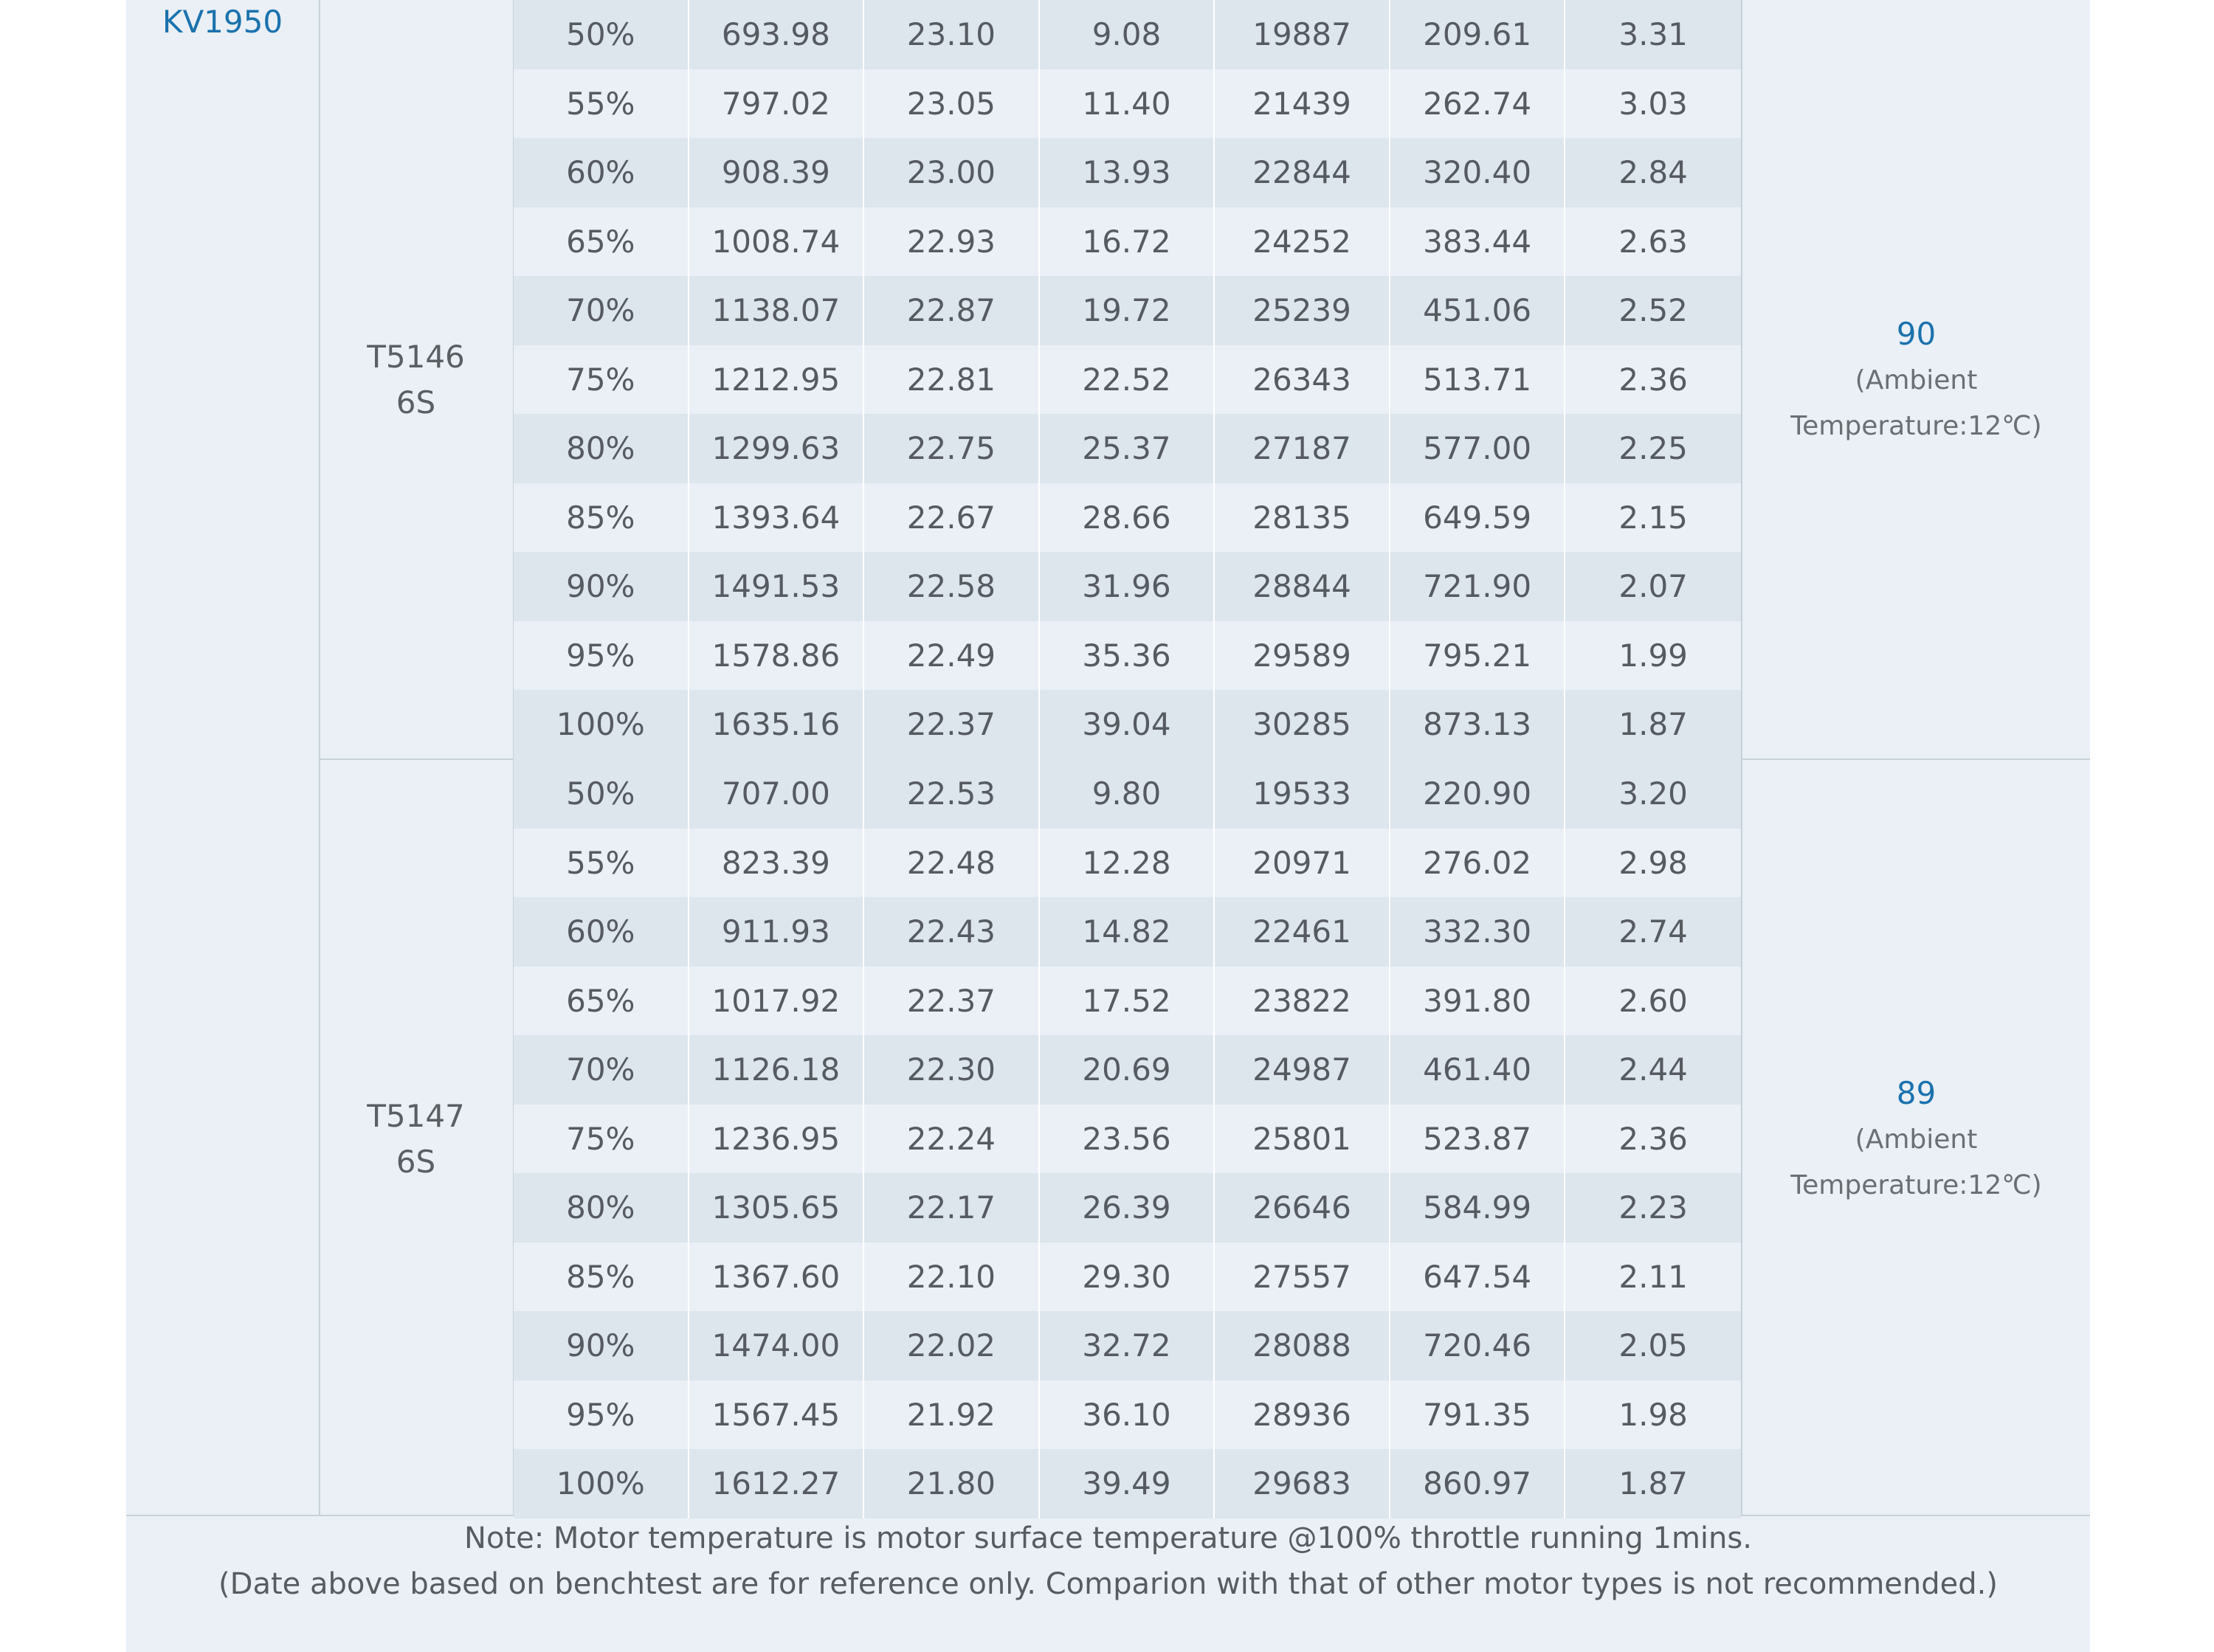 The height and width of the screenshot is (1652, 2214). What do you see at coordinates (1916, 1093) in the screenshot?
I see `temperature-value: 89` at bounding box center [1916, 1093].